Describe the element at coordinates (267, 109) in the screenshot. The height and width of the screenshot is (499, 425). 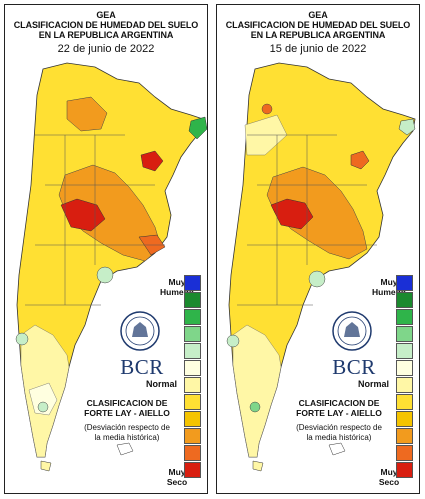
I see `dry-pocket` at that location.